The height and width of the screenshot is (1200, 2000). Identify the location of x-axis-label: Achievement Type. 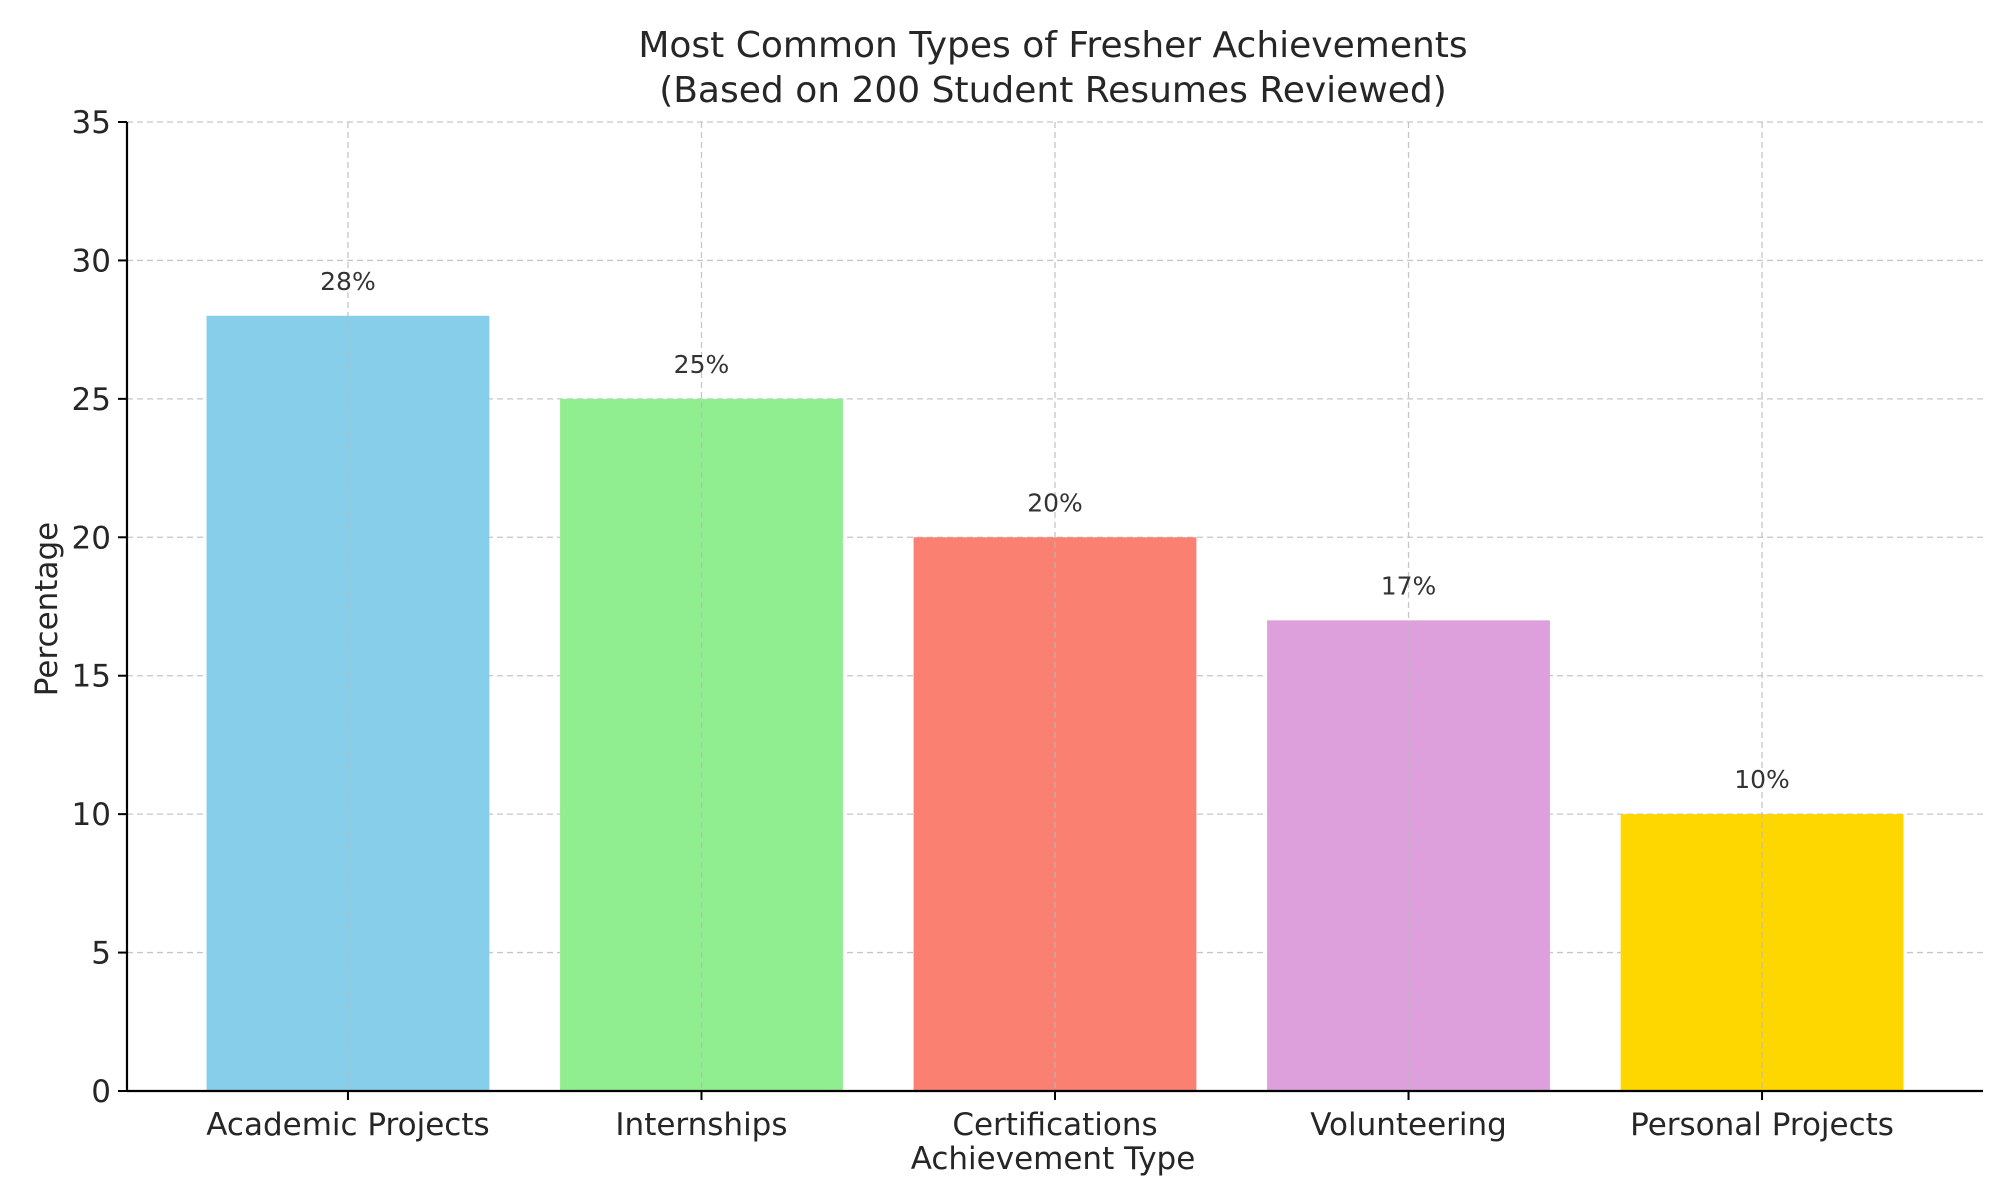
(1053, 1159).